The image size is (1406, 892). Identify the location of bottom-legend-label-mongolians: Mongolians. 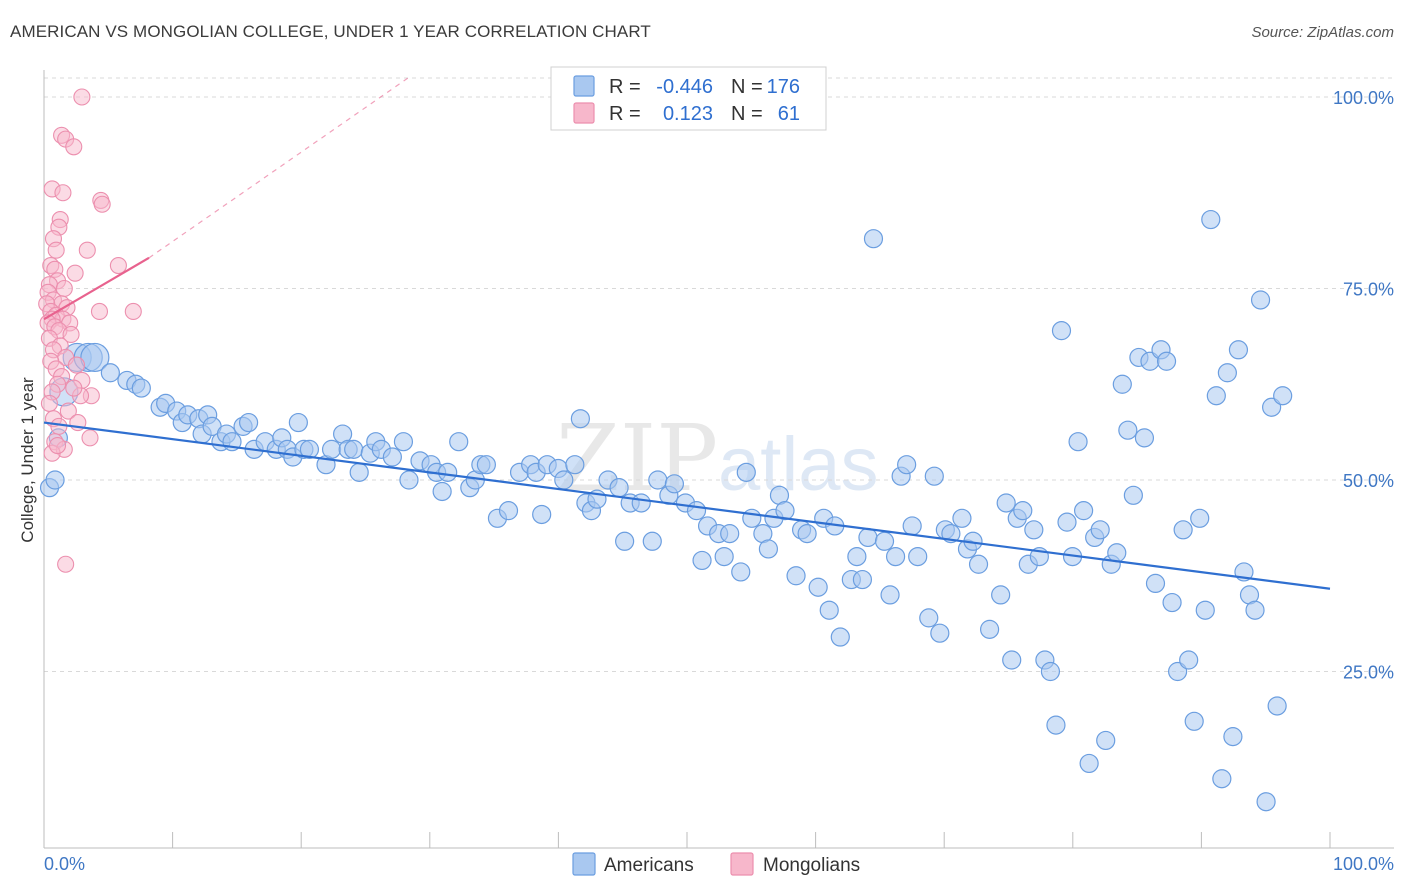
(811, 865).